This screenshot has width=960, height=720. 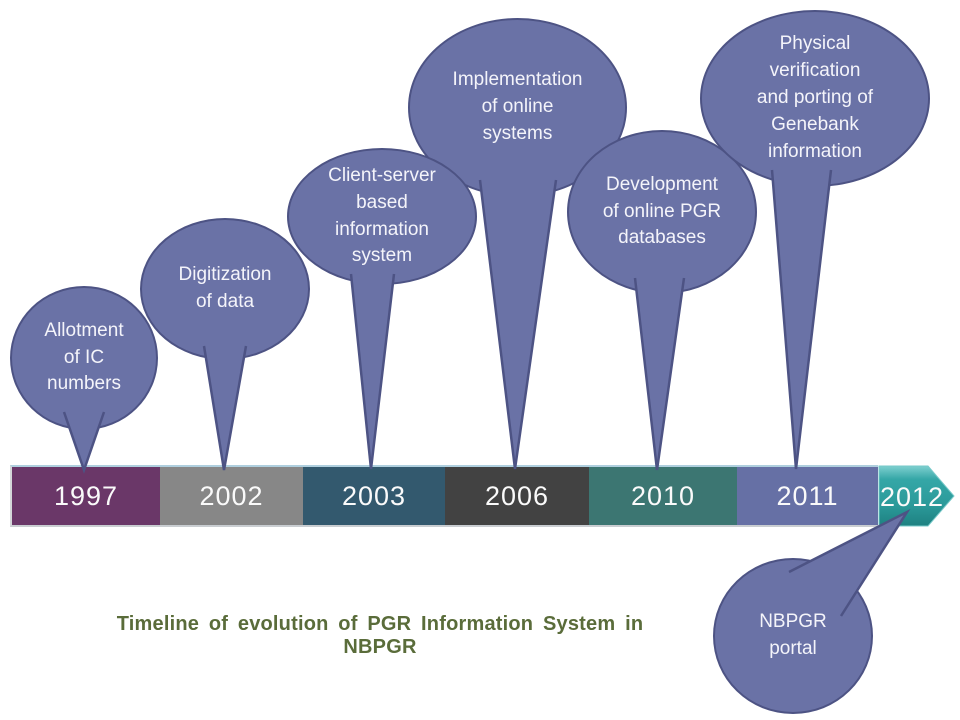 I want to click on year-label-2010: 2010, so click(x=663, y=495).